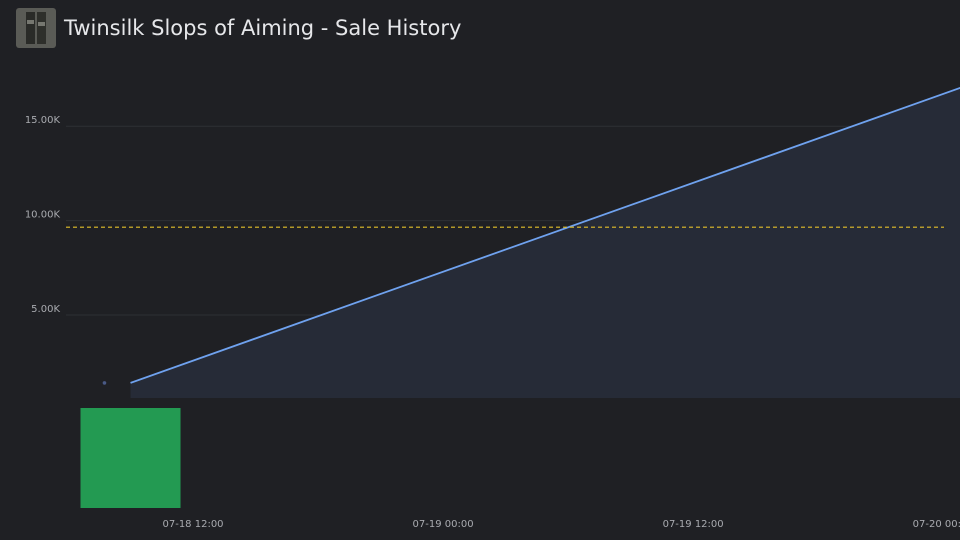 This screenshot has height=540, width=960. Describe the element at coordinates (443, 524) in the screenshot. I see `x-tick-label: 07-19 00:00` at that location.